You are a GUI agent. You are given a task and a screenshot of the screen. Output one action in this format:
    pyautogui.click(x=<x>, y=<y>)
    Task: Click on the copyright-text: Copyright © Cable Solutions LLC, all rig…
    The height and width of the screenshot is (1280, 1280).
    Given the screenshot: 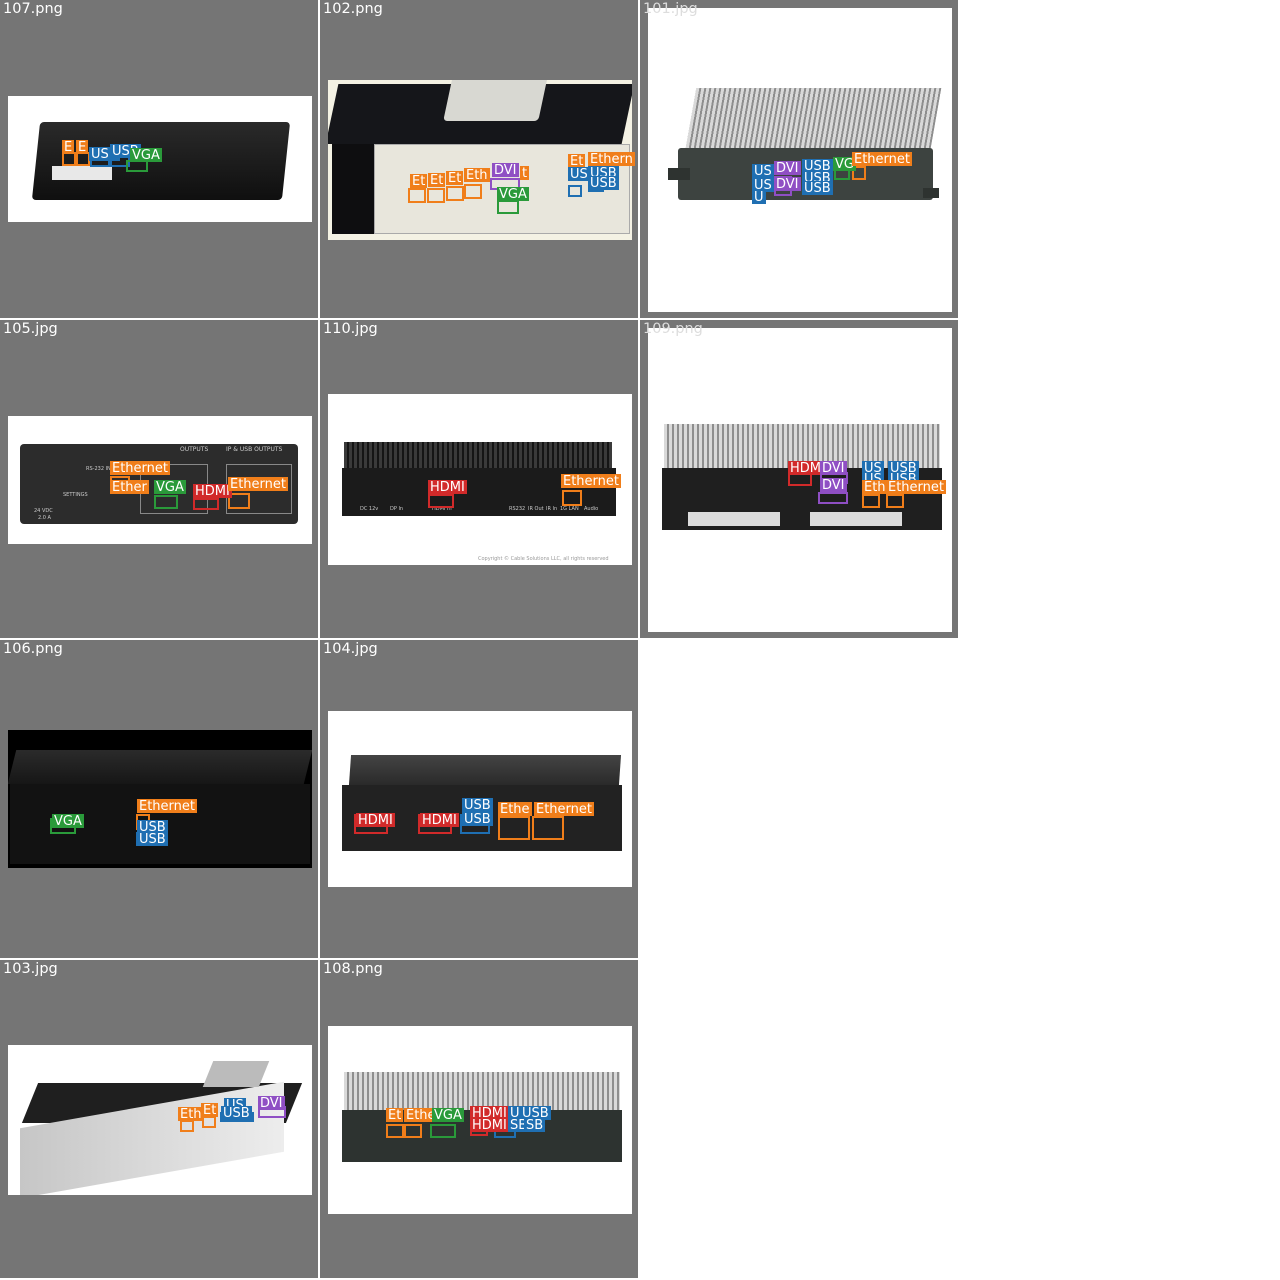 What is the action you would take?
    pyautogui.click(x=543, y=559)
    